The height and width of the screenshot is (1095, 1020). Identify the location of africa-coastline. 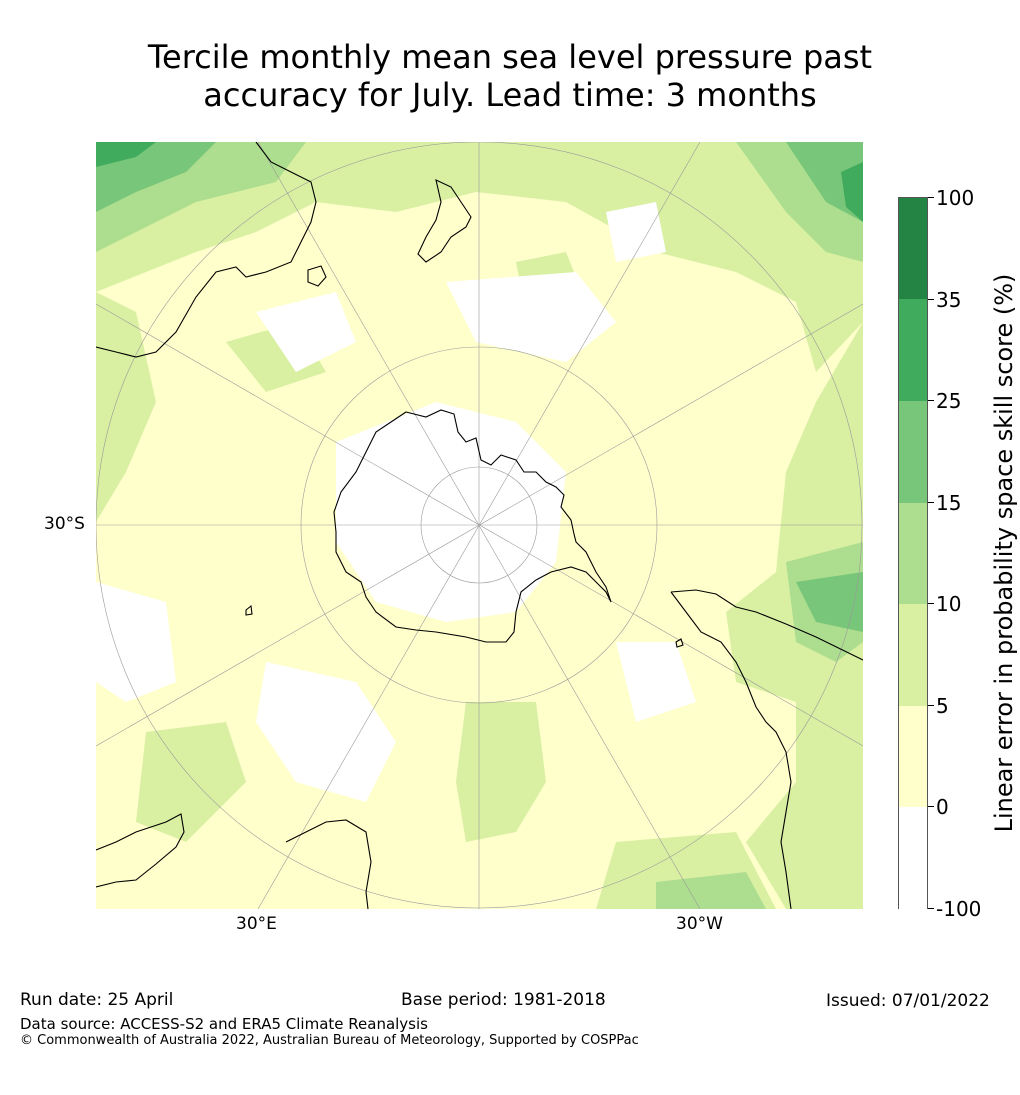
(140, 850).